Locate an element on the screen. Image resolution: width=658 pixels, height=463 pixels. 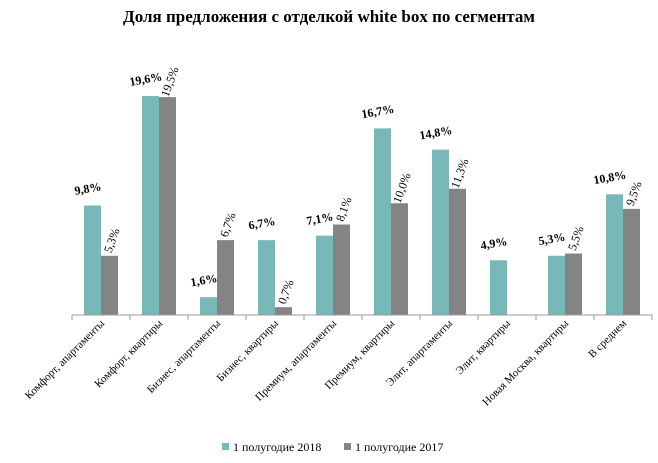
data-label-2018-9: 10,8% is located at coordinates (609, 178).